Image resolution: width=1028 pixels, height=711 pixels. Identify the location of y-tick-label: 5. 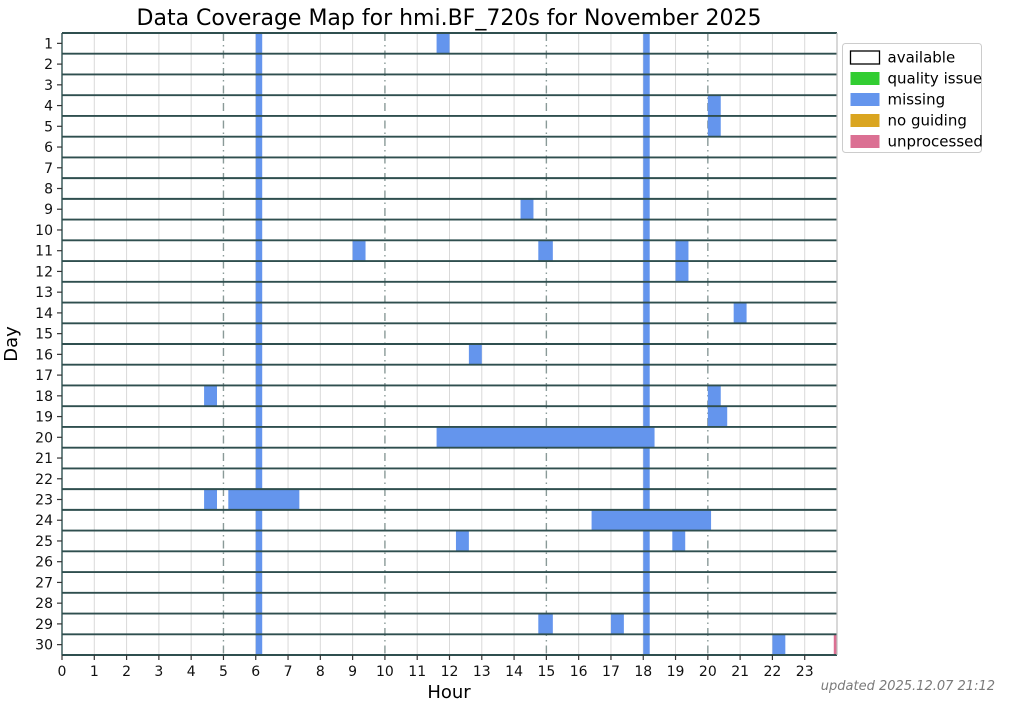
(48, 127).